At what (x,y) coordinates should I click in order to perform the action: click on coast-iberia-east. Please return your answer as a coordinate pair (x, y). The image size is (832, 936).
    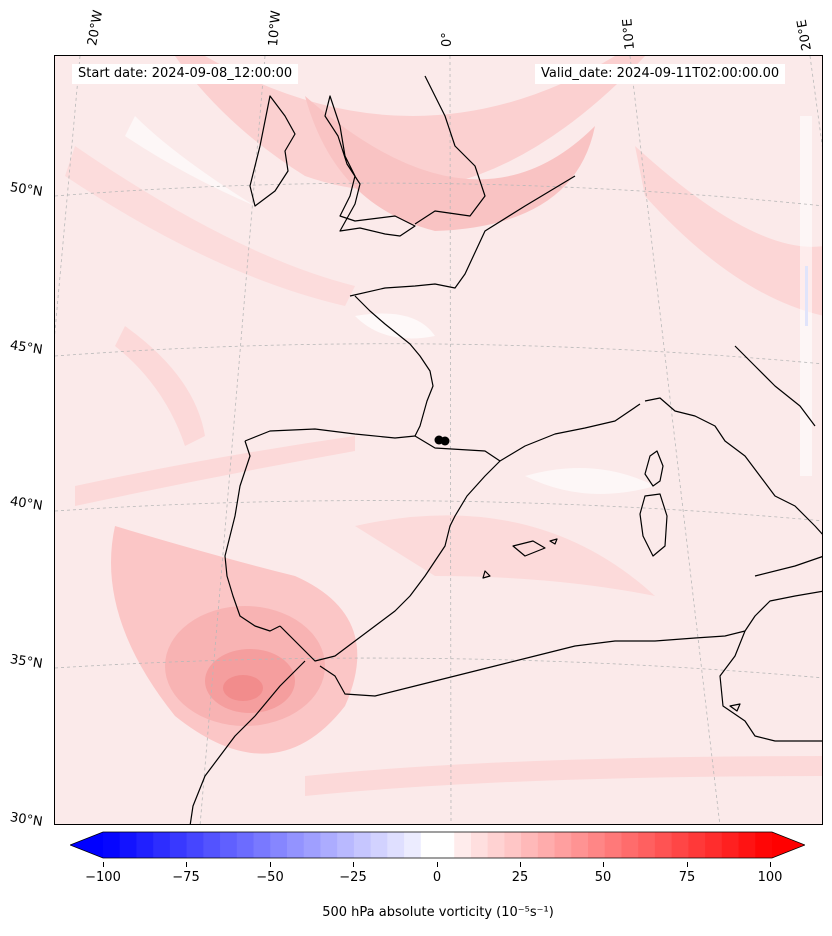
    Looking at the image, I should click on (390, 548).